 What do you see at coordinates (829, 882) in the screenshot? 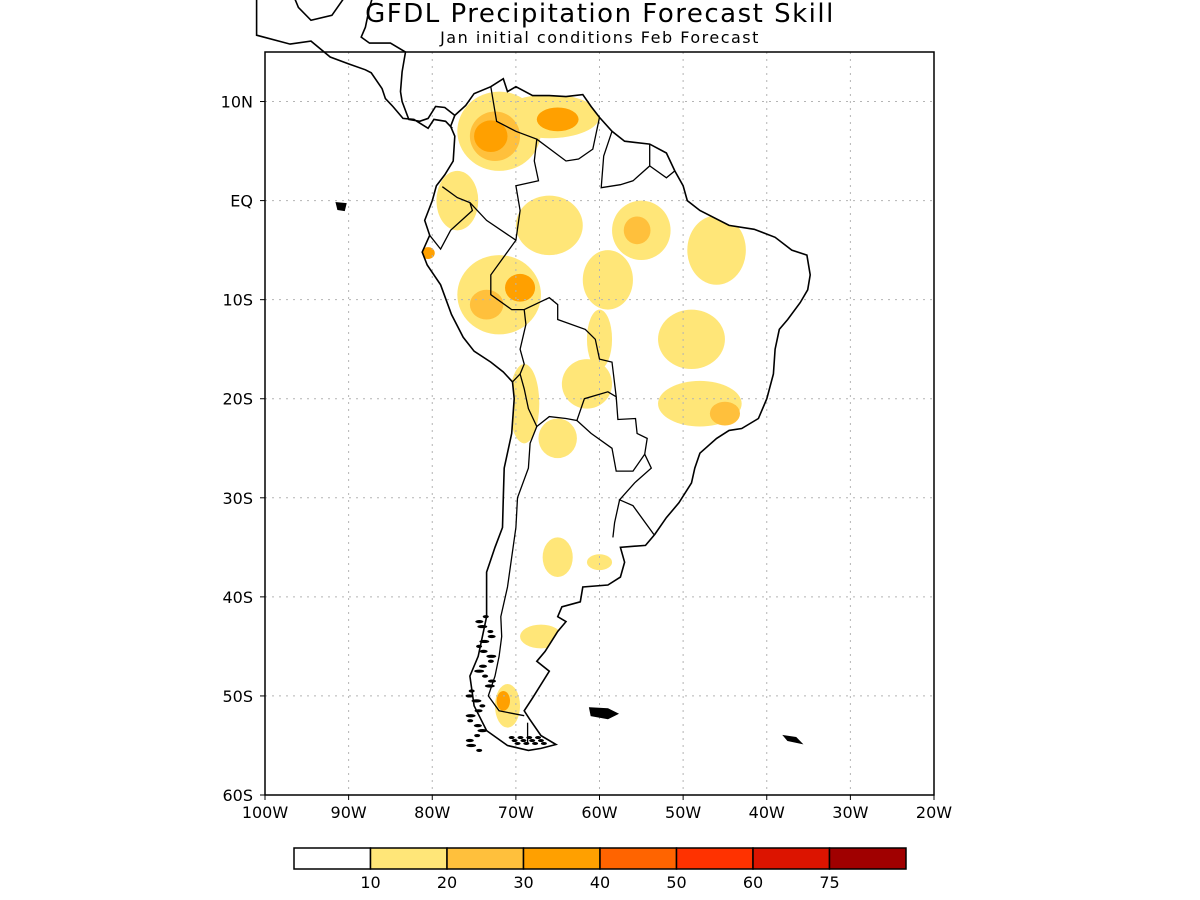
I see `legend-label: 75` at bounding box center [829, 882].